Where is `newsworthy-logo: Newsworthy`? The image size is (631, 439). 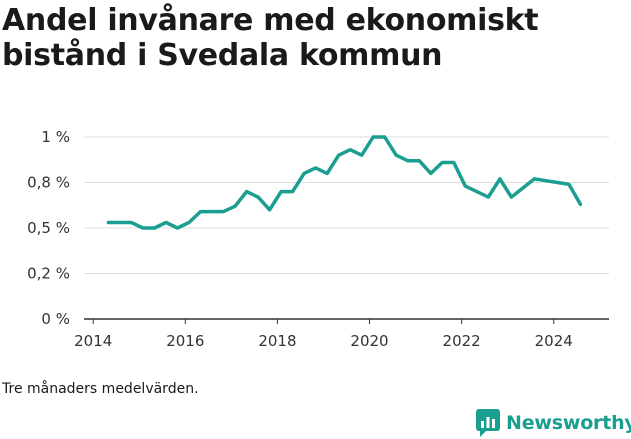
newsworthy-logo: Newsworthy is located at coordinates (553, 423).